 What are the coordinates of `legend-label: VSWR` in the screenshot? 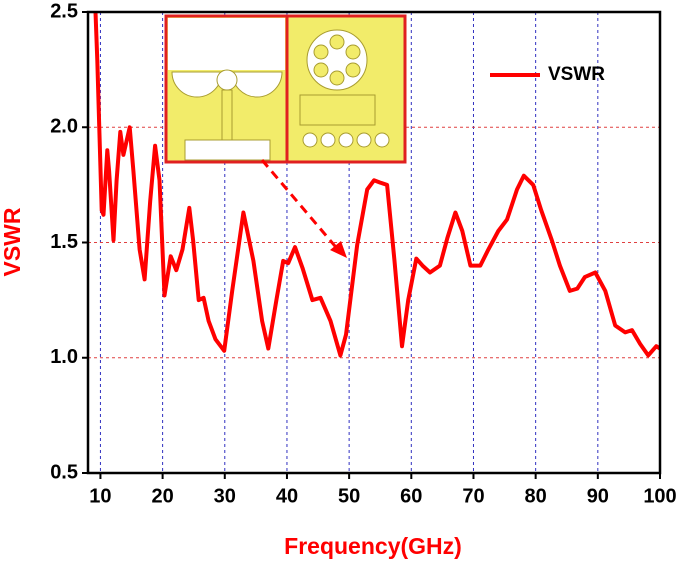 It's located at (576, 74).